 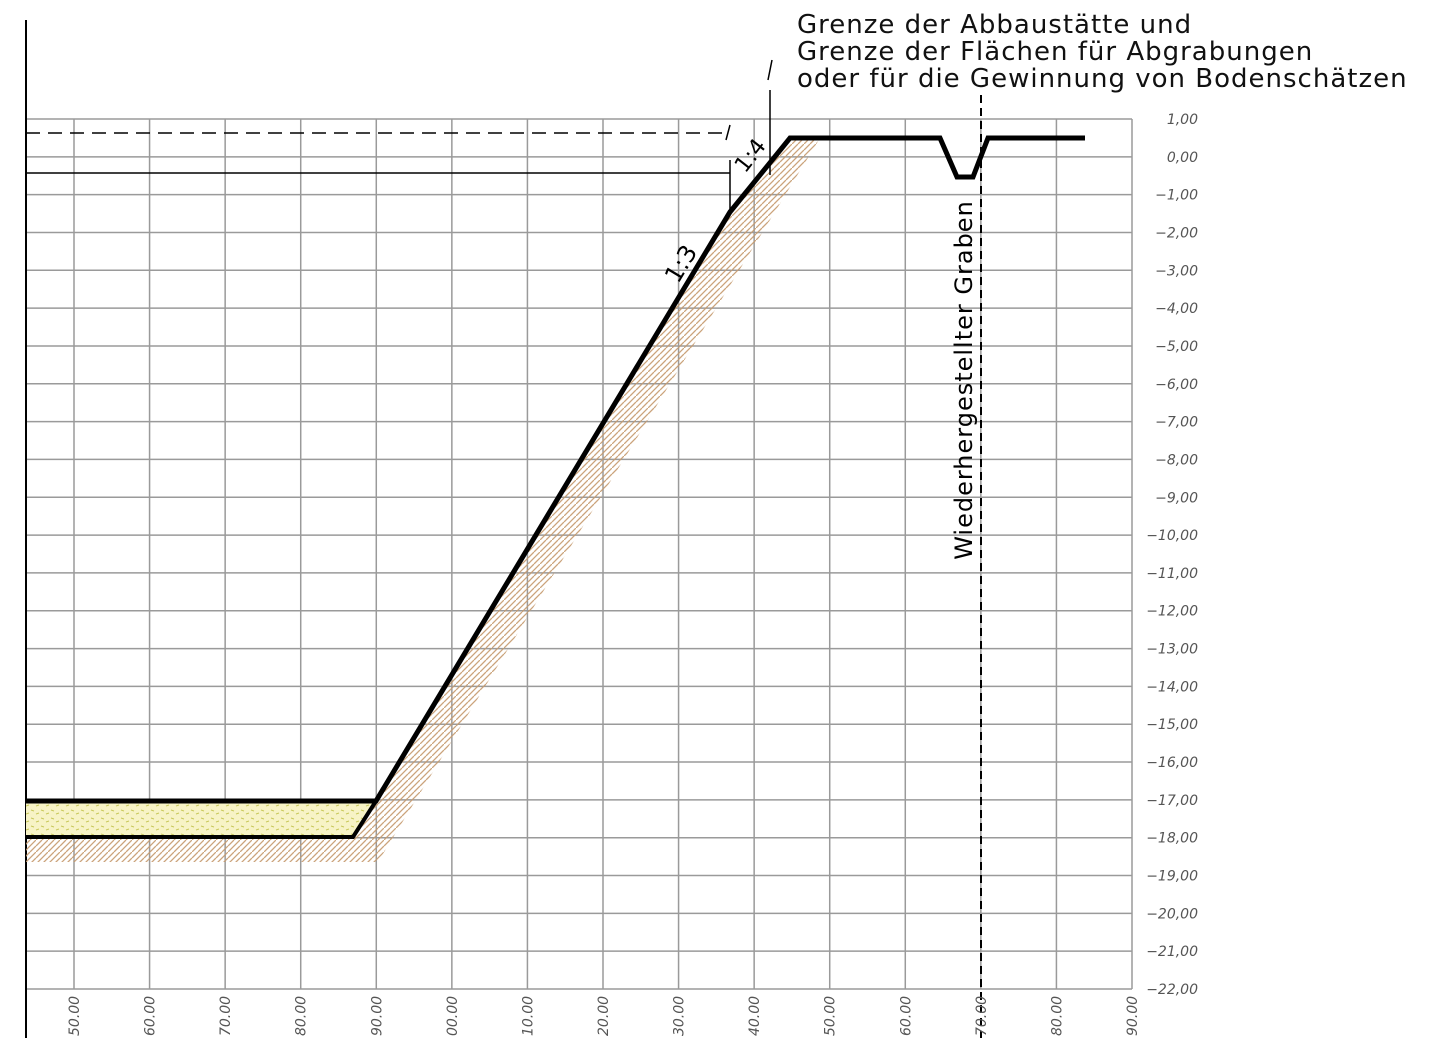 What do you see at coordinates (994, 25) in the screenshot?
I see `header-line: Grenze der Abbaustätte und` at bounding box center [994, 25].